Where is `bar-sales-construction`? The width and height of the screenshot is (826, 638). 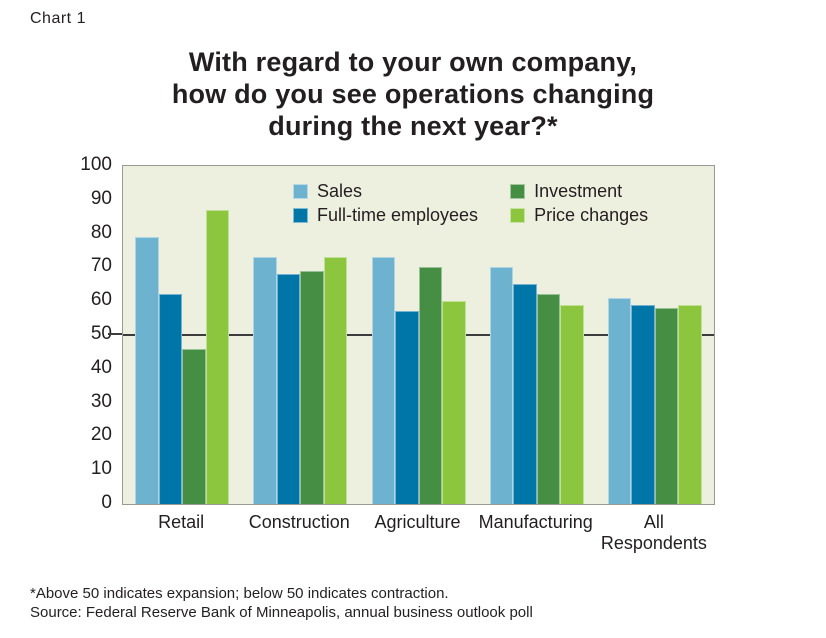 bar-sales-construction is located at coordinates (265, 380).